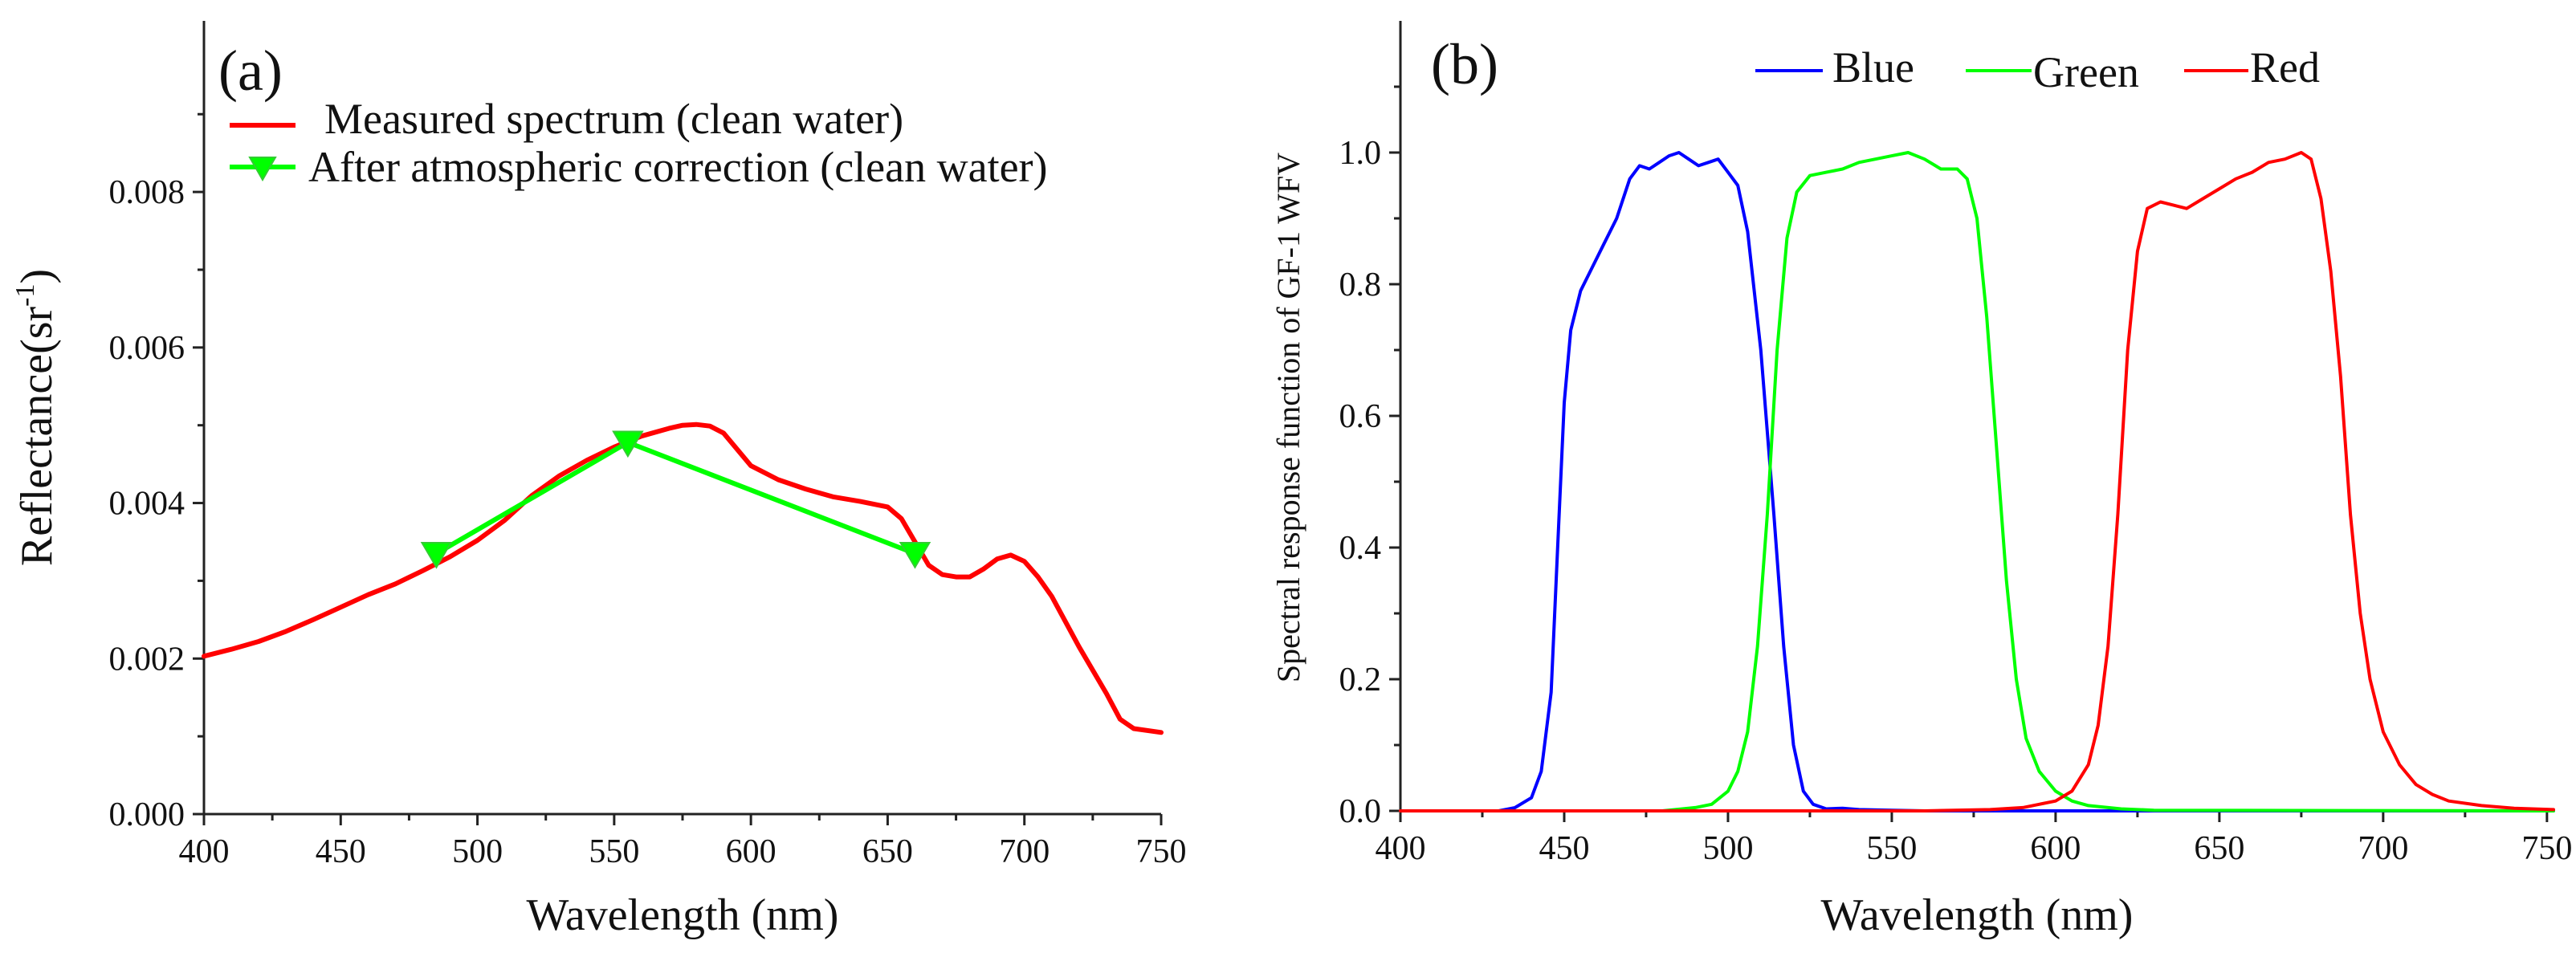  Describe the element at coordinates (613, 119) in the screenshot. I see `legend-label-measured: Measured spectrum (clean water)` at that location.